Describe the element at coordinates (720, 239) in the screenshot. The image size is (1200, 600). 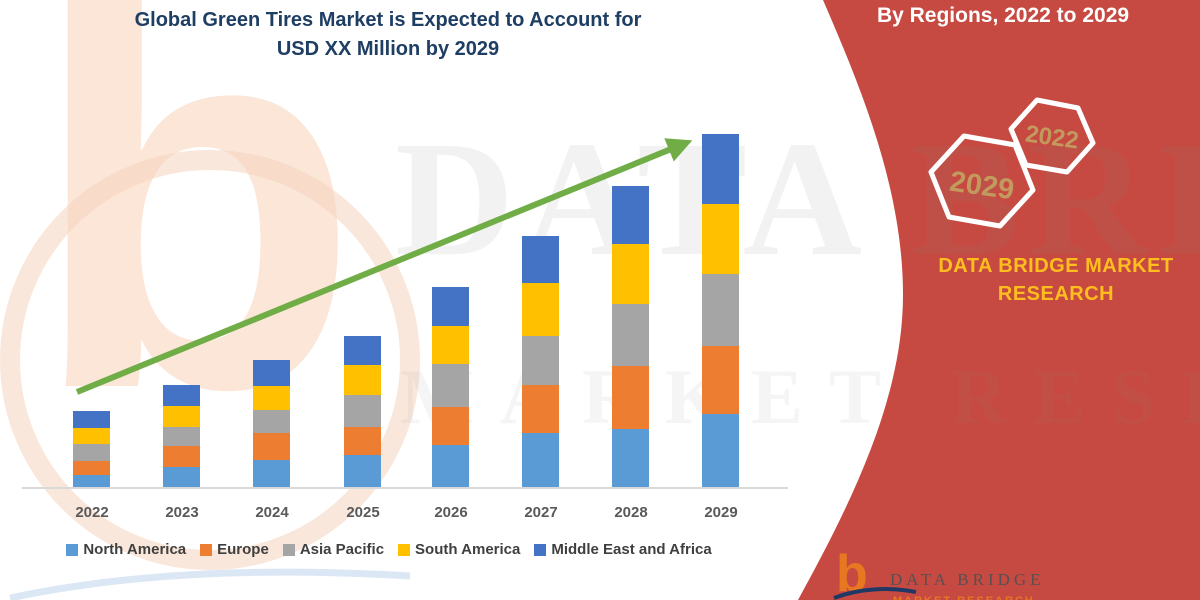
I see `bar-2029-segment-south-america` at that location.